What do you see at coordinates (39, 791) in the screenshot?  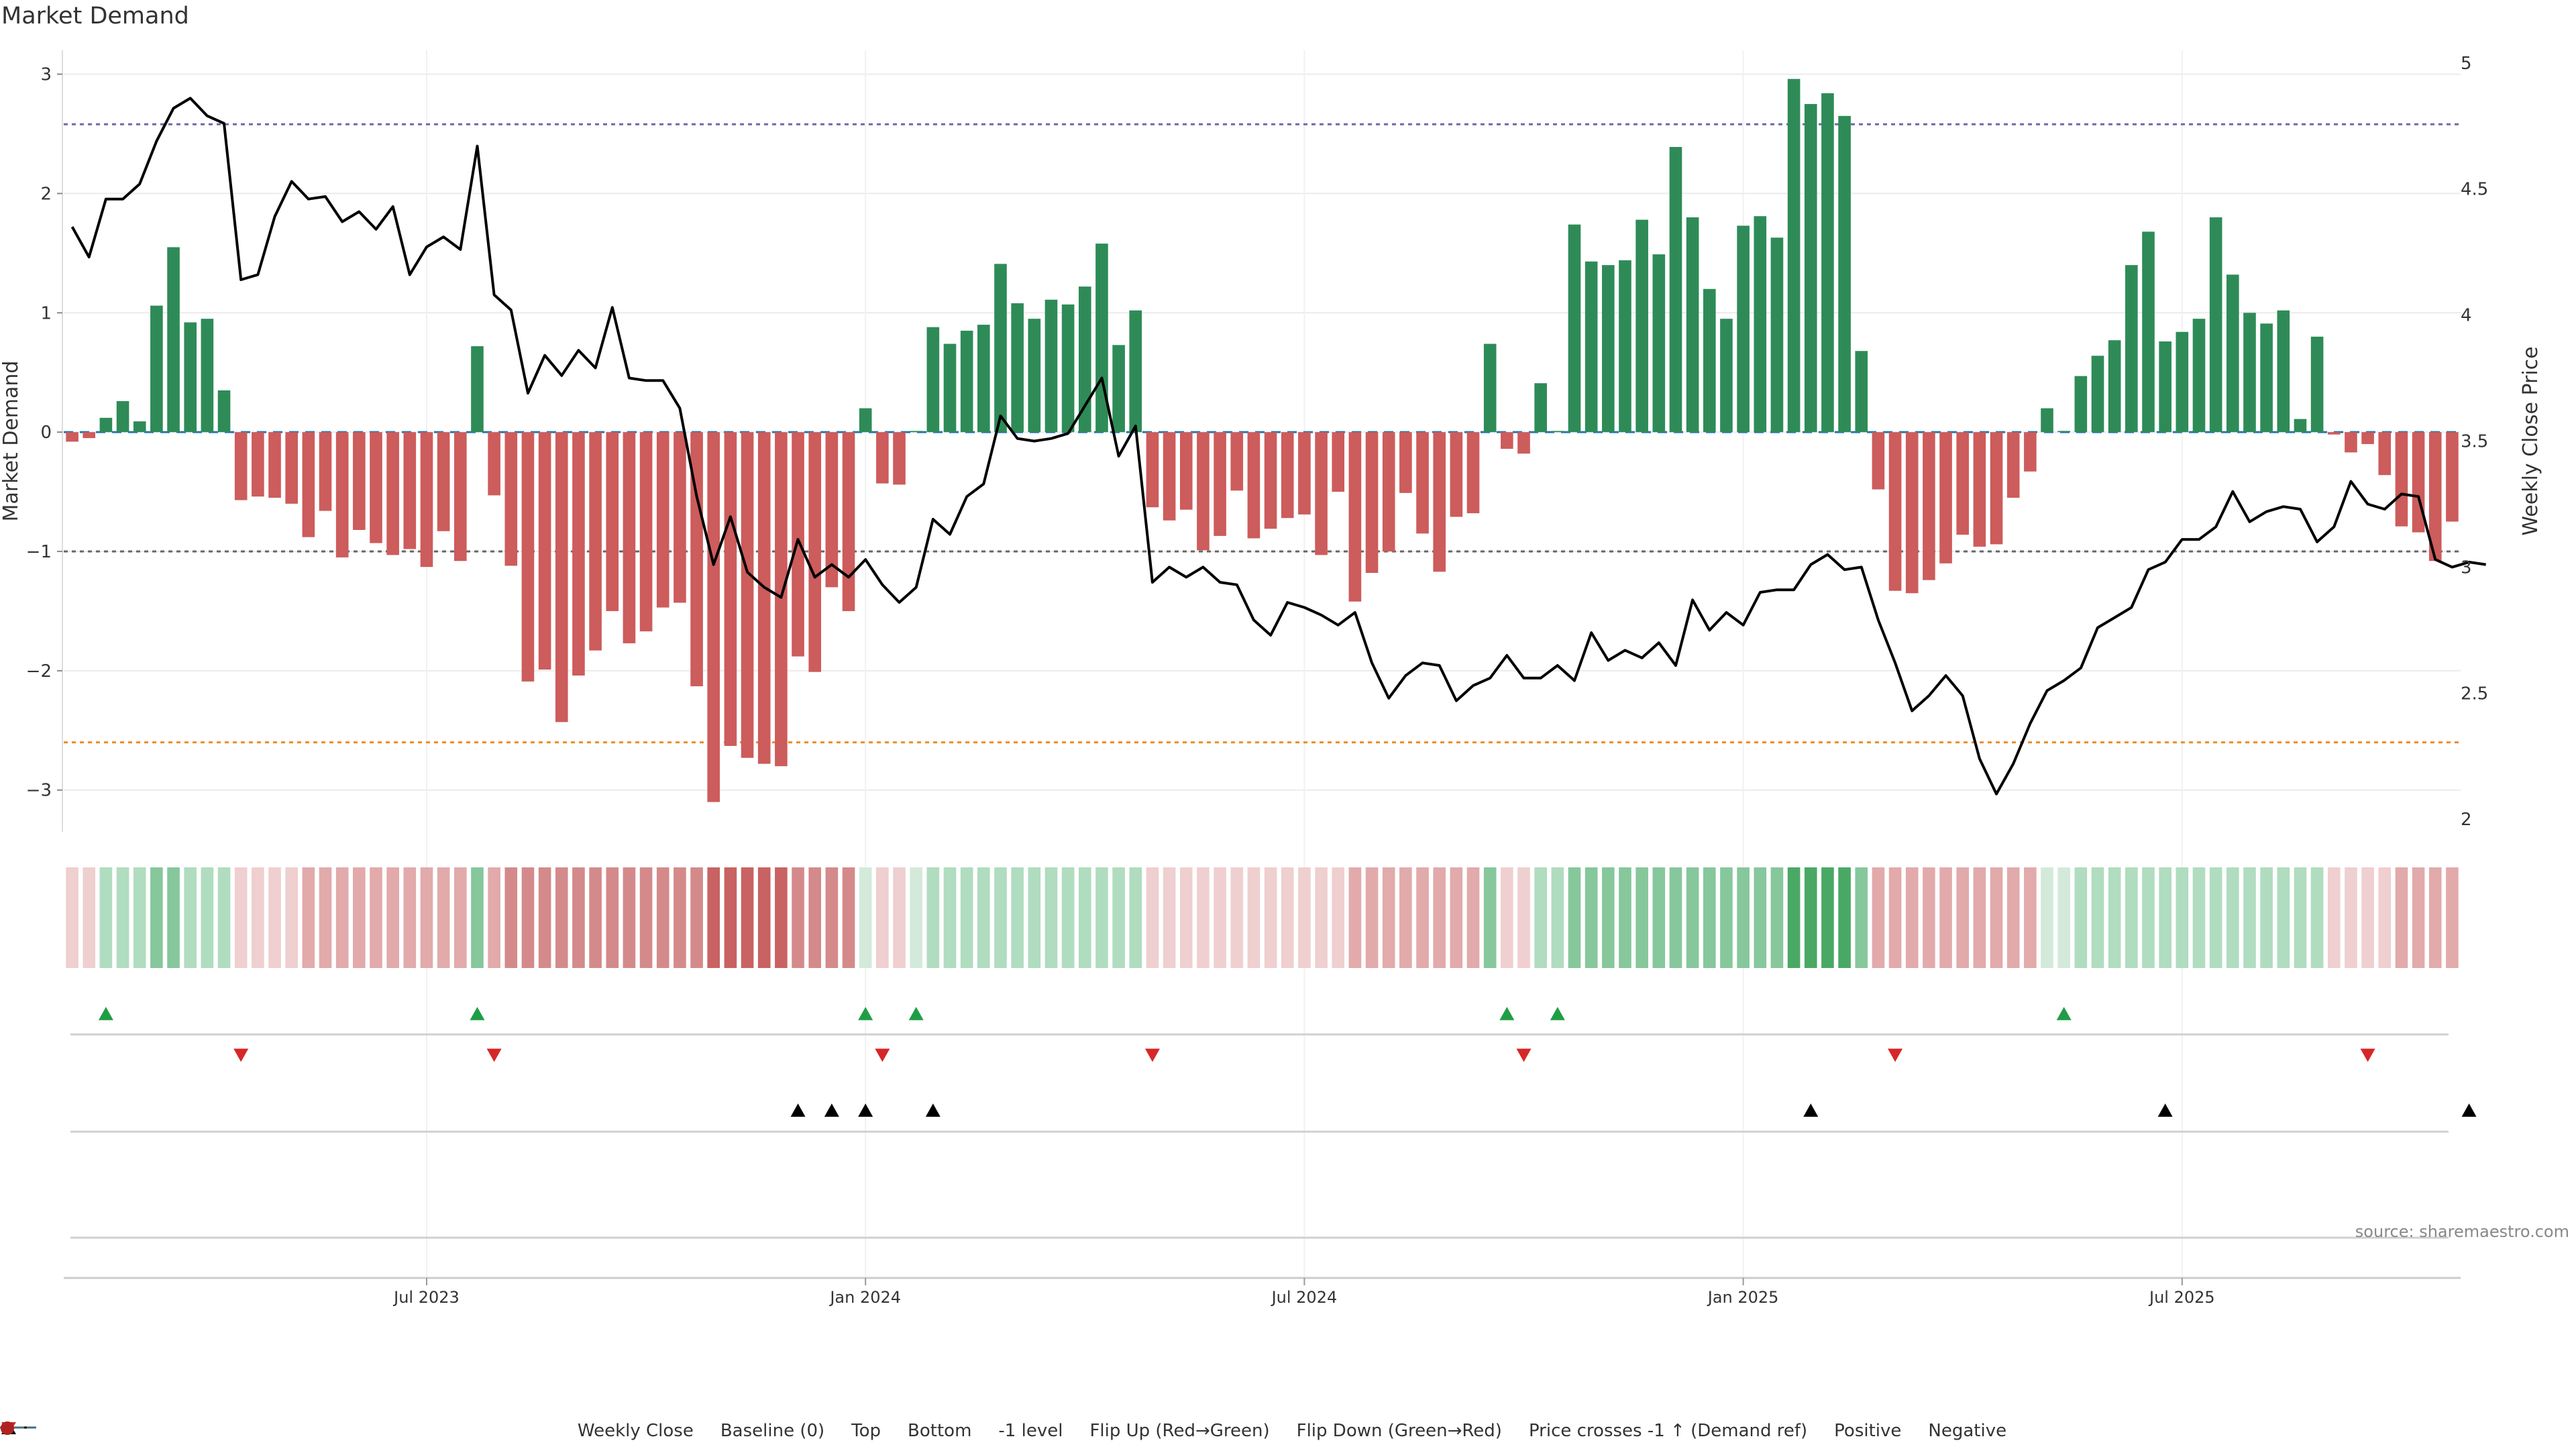 I see `left-tick-label: −3` at bounding box center [39, 791].